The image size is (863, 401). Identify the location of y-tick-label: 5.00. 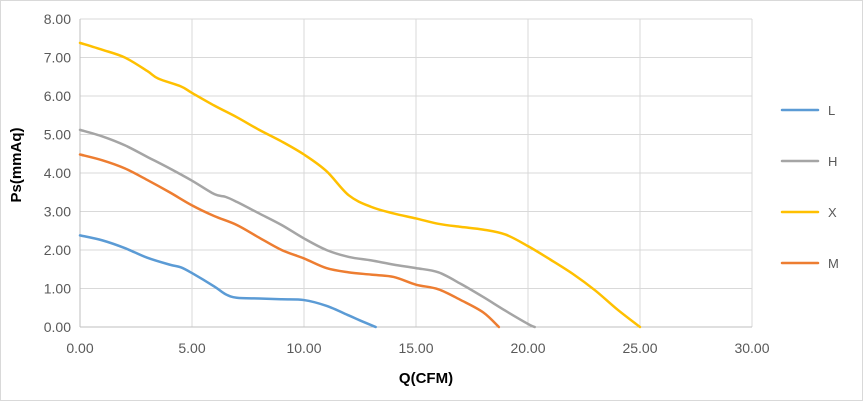
(57, 135).